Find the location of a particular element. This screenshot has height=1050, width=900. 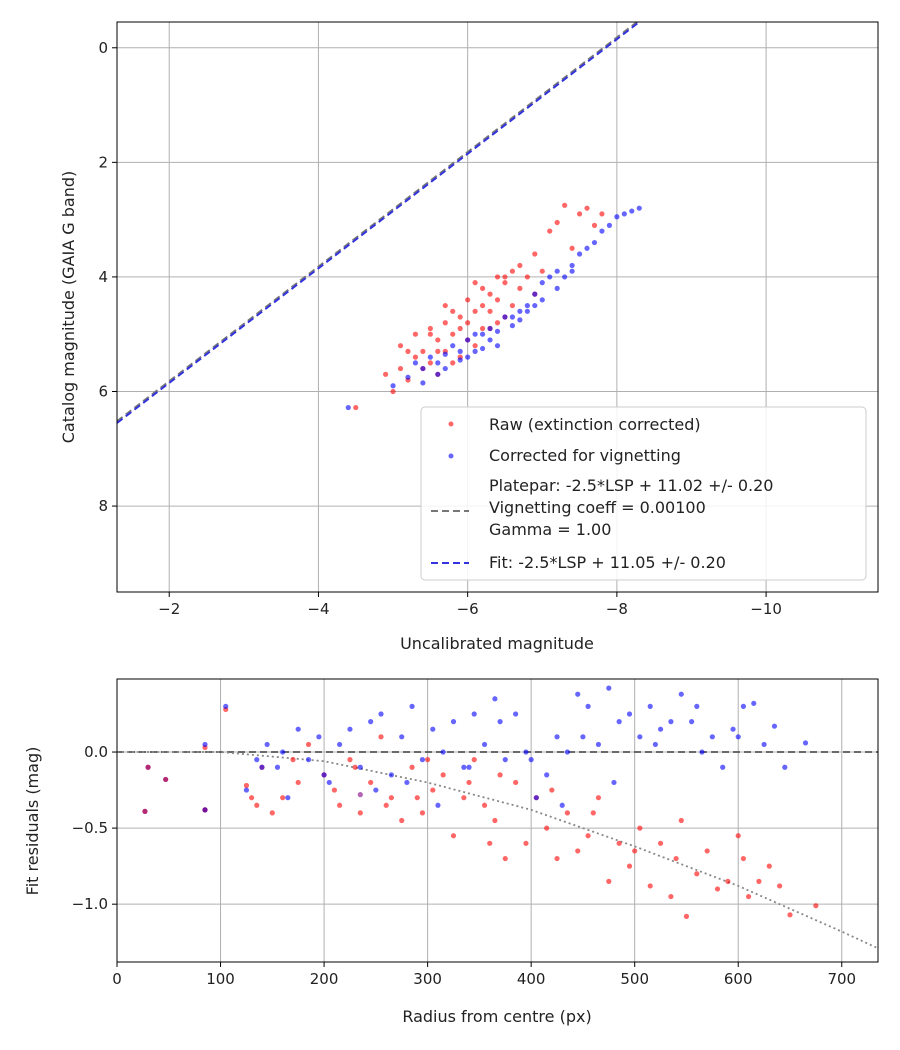

x-tick-label: −4 is located at coordinates (318, 609).